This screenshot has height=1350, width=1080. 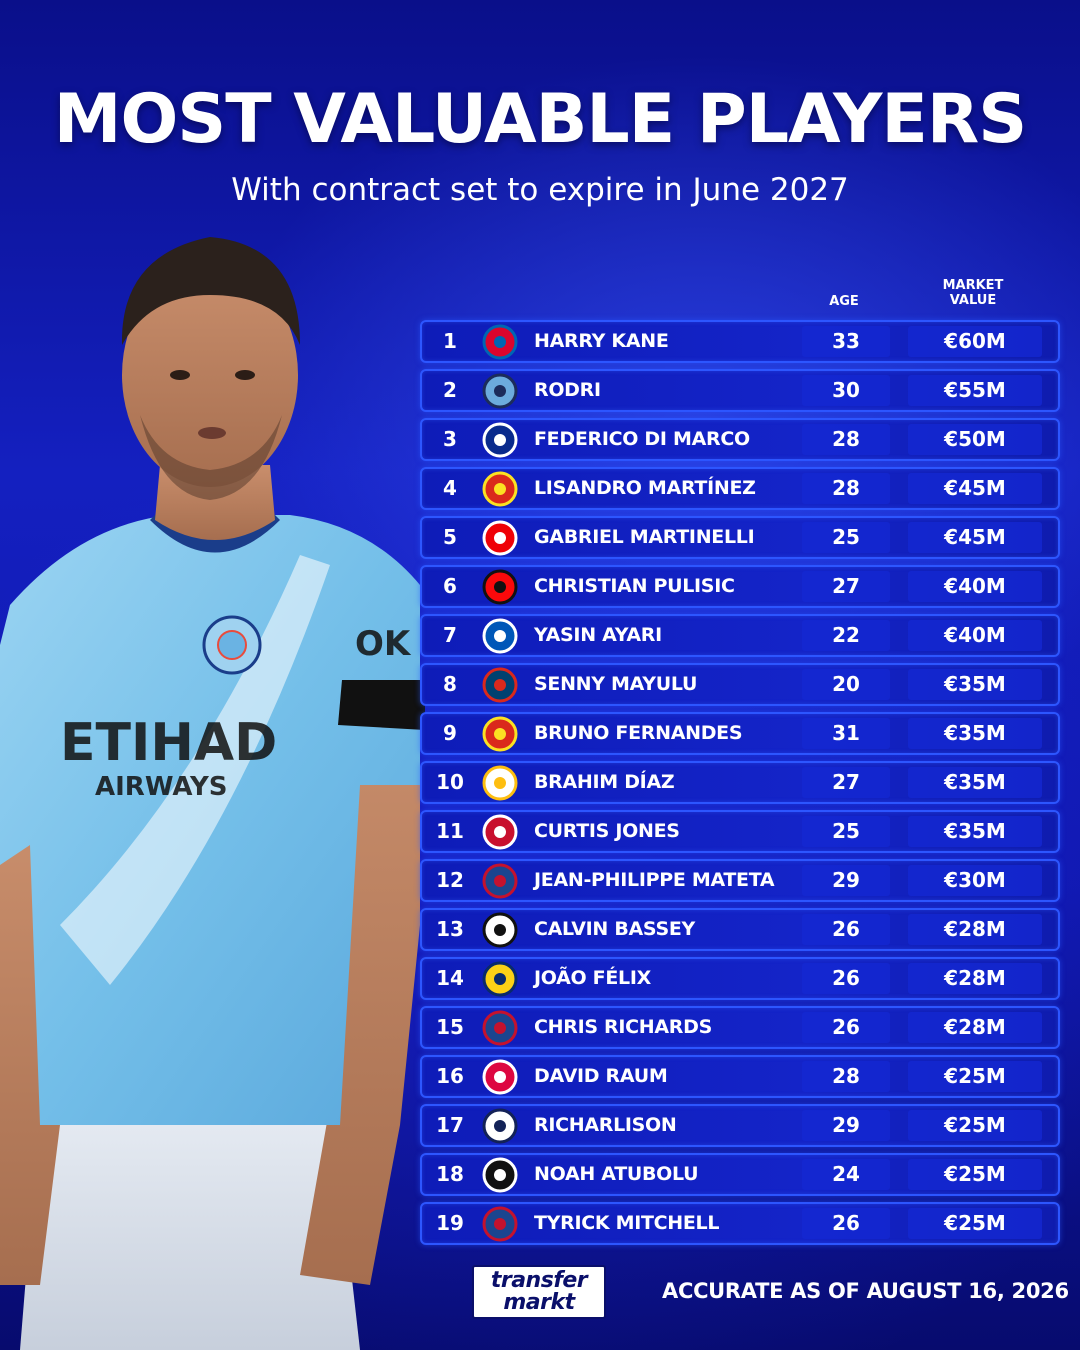 I want to click on player-name: HARRY KANE, so click(x=601, y=341).